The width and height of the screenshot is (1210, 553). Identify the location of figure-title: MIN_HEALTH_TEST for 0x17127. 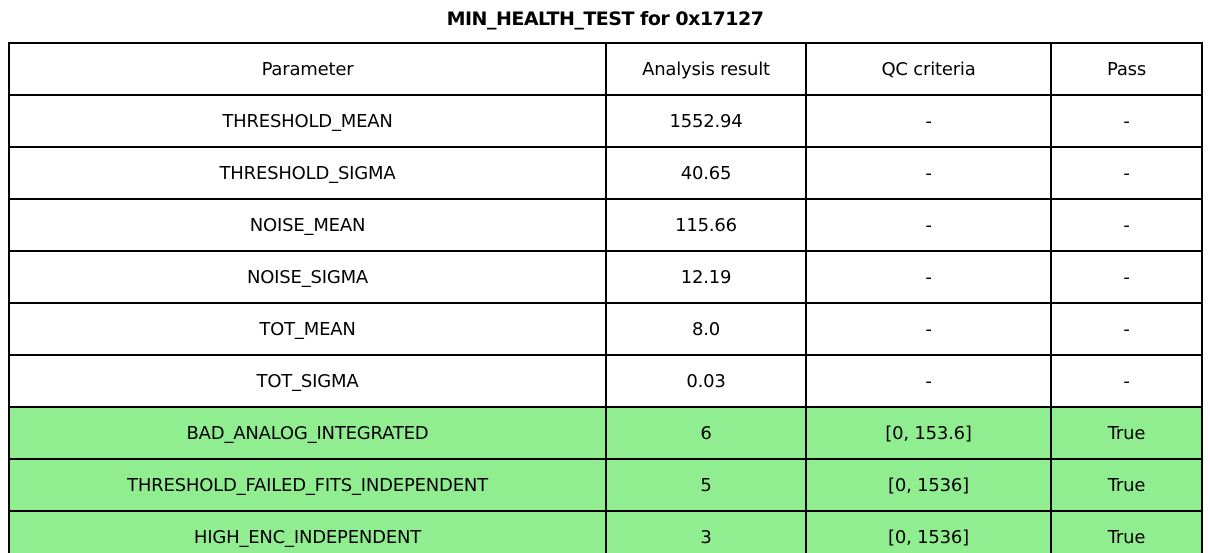
(605, 19).